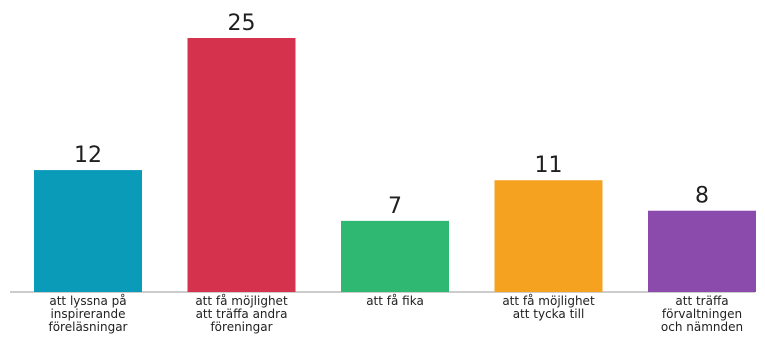 The height and width of the screenshot is (339, 765). I want to click on category-label-line: att träffa, so click(701, 301).